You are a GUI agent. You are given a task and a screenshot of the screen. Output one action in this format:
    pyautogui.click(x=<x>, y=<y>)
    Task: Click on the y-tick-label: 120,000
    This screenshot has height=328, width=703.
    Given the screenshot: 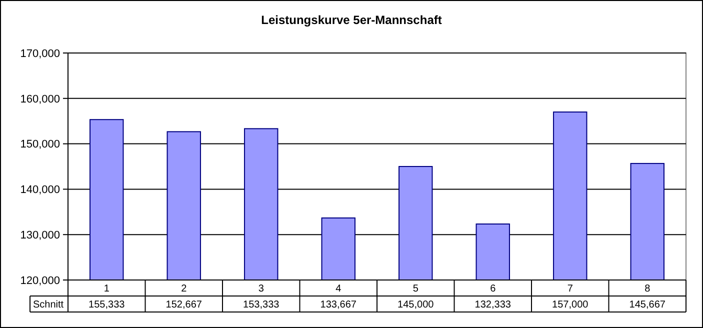 What is the action you would take?
    pyautogui.click(x=40, y=280)
    